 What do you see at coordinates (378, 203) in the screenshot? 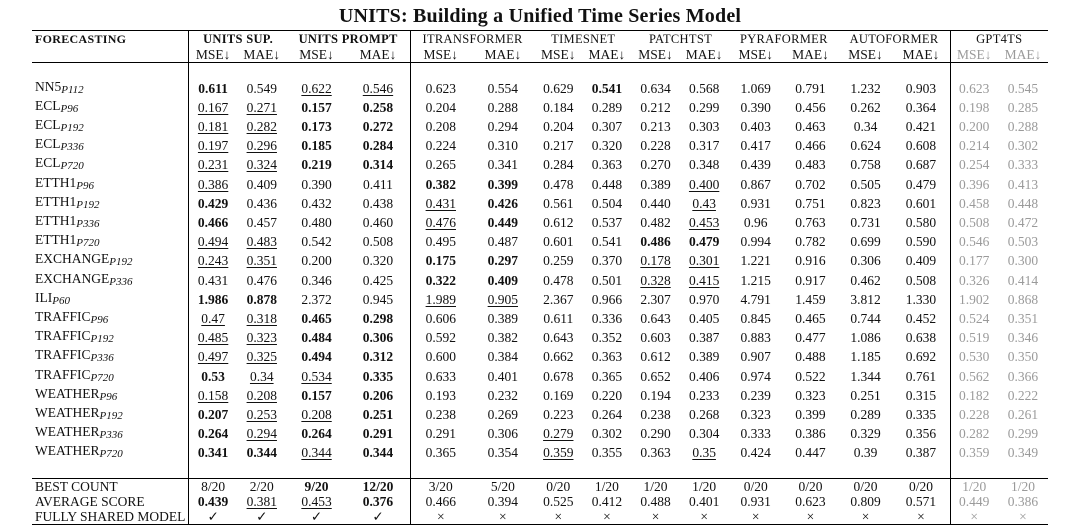
I see `value-text: 0.438` at bounding box center [378, 203].